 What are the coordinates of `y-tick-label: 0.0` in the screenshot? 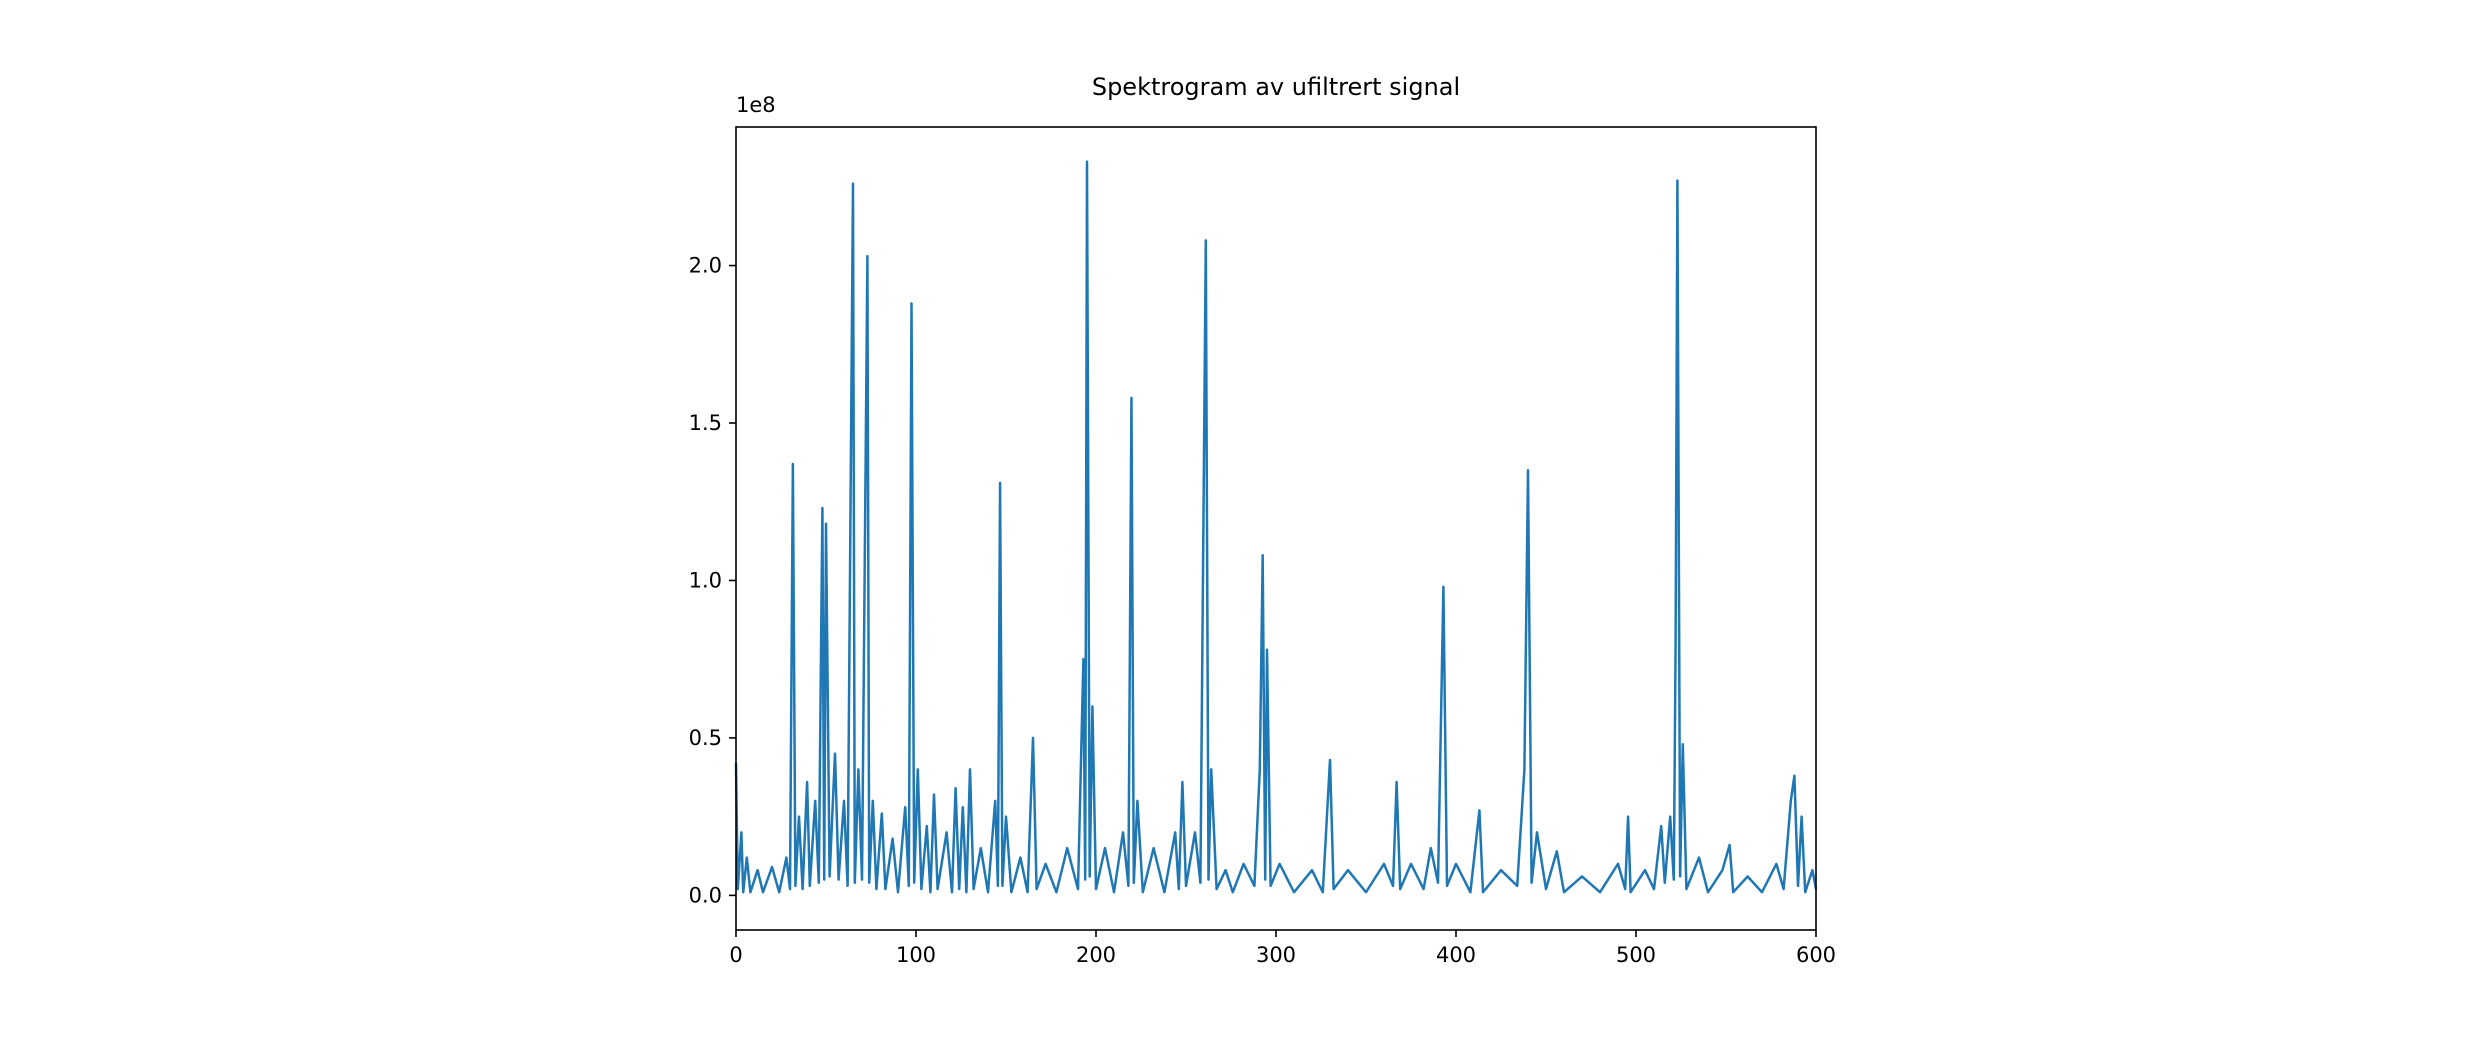 It's located at (705, 895).